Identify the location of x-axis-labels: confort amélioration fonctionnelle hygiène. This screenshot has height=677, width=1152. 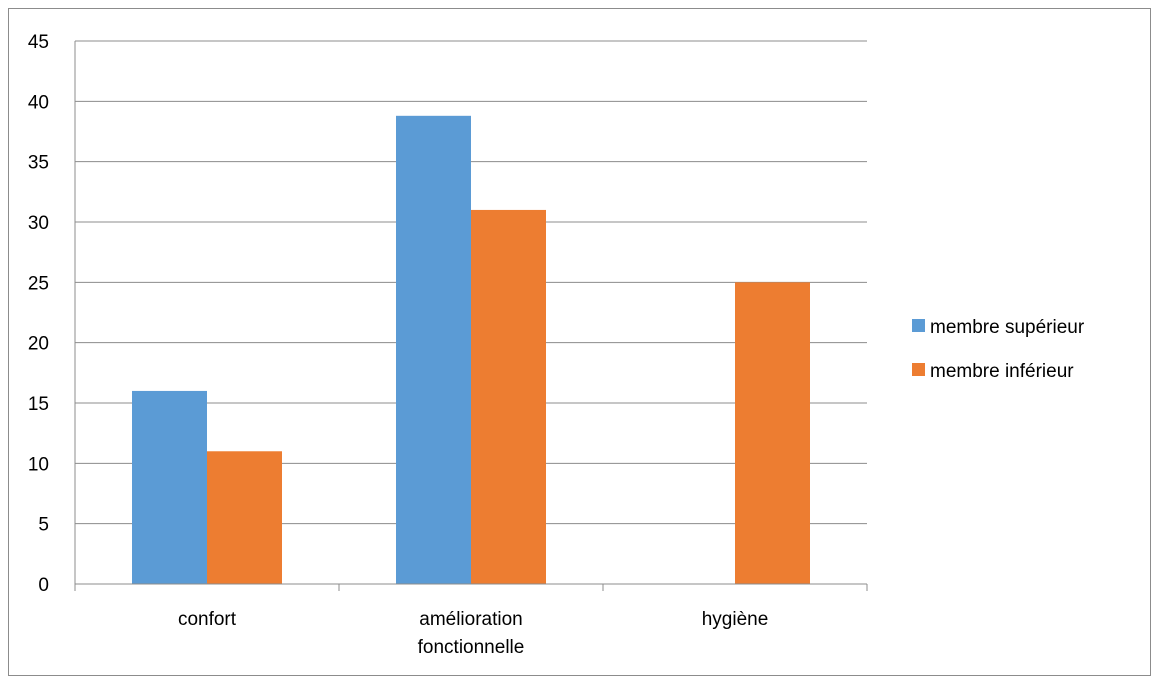
(473, 633).